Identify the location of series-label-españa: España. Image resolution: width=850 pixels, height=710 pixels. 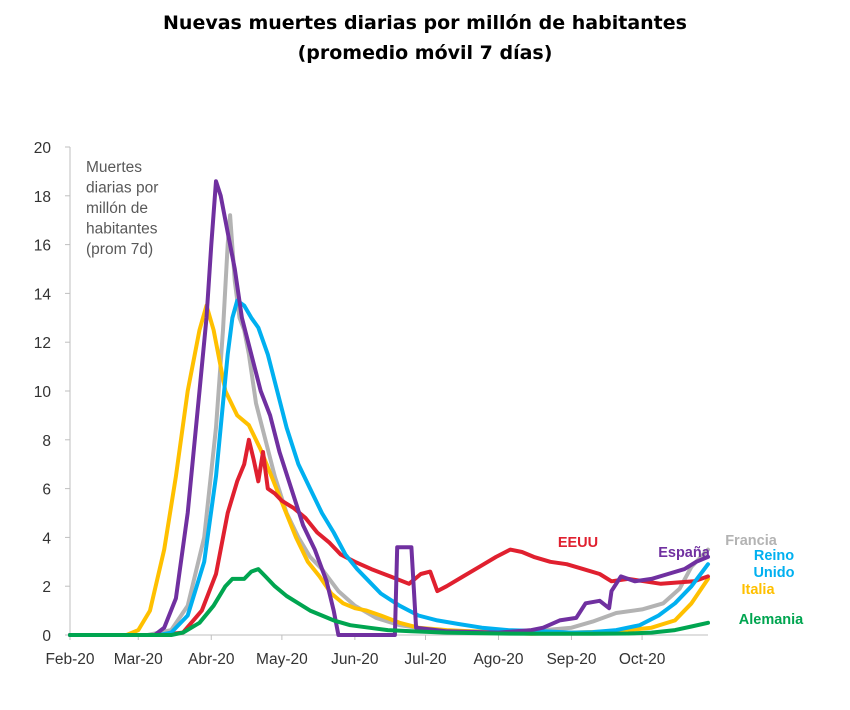
(684, 553).